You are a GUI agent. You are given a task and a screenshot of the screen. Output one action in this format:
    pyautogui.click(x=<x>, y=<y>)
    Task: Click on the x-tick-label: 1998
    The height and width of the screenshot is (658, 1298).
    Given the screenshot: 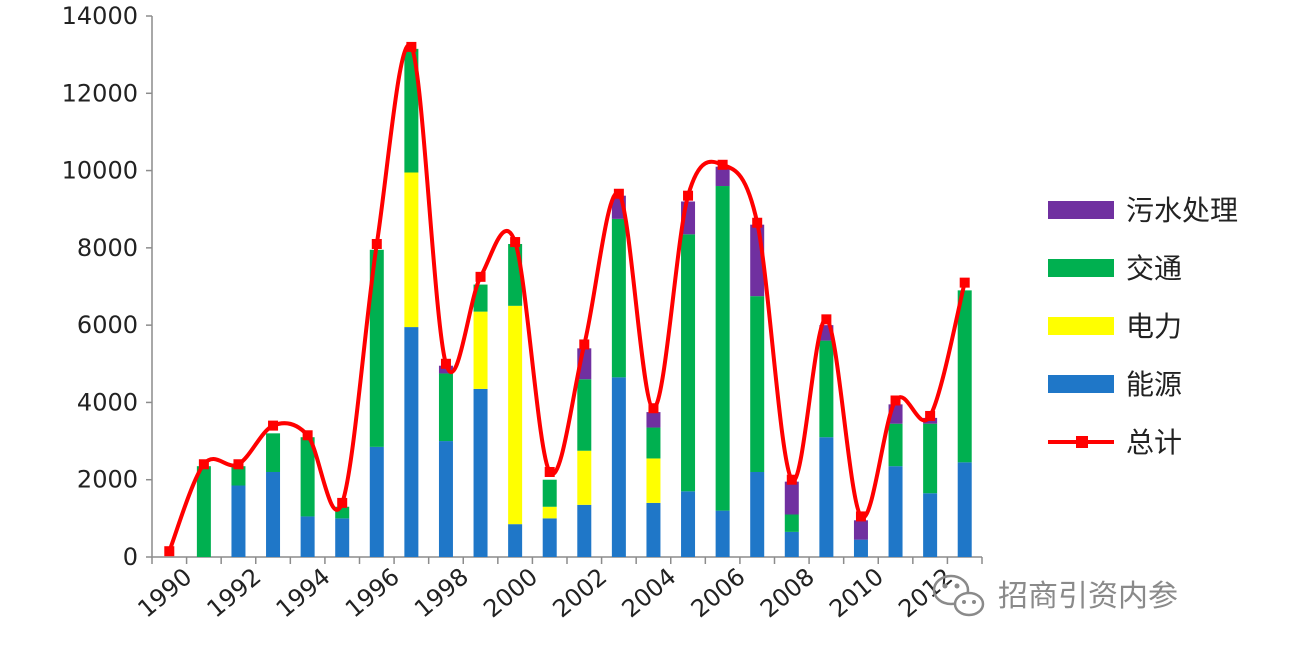 What is the action you would take?
    pyautogui.click(x=441, y=593)
    